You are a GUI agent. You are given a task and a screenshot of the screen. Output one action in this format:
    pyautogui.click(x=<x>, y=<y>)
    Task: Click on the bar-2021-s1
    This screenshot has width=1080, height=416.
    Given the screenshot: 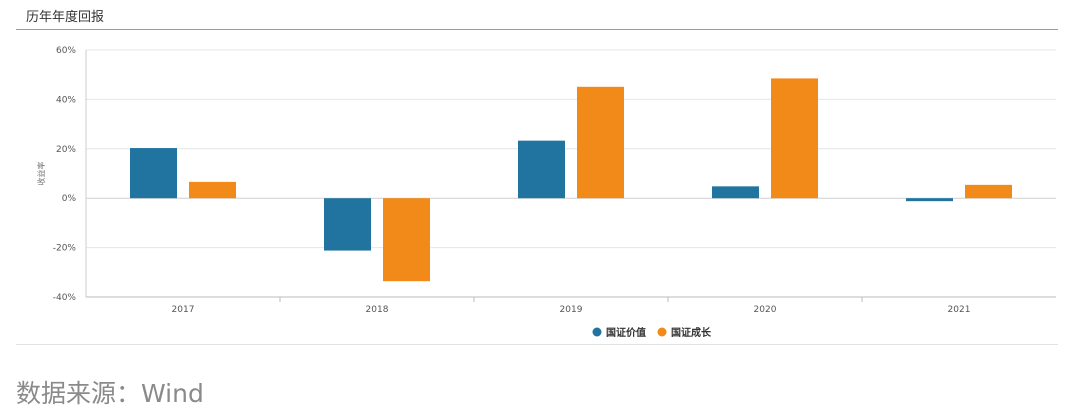 What is the action you would take?
    pyautogui.click(x=929, y=200)
    